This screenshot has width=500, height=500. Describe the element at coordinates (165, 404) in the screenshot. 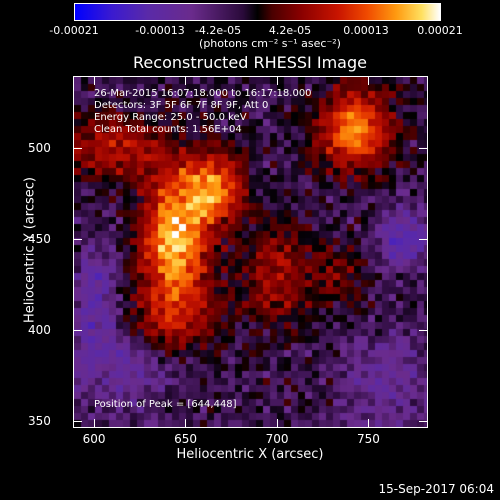

I see `annotation-peak: Position of Peak = [644,448]` at that location.